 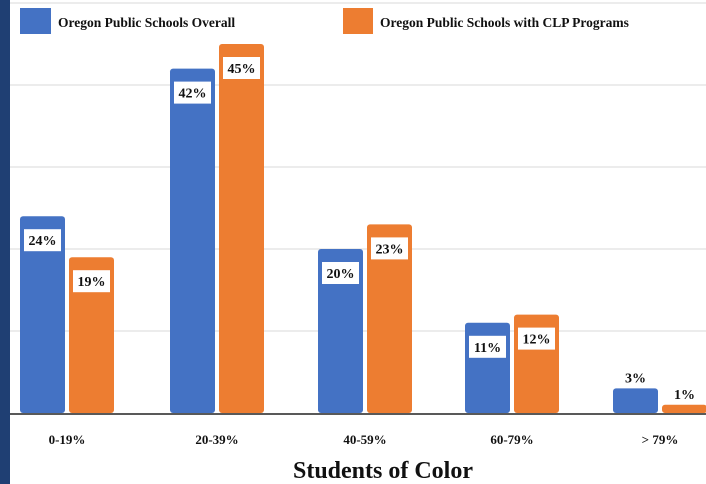 I want to click on data-label: 23%, so click(x=390, y=249).